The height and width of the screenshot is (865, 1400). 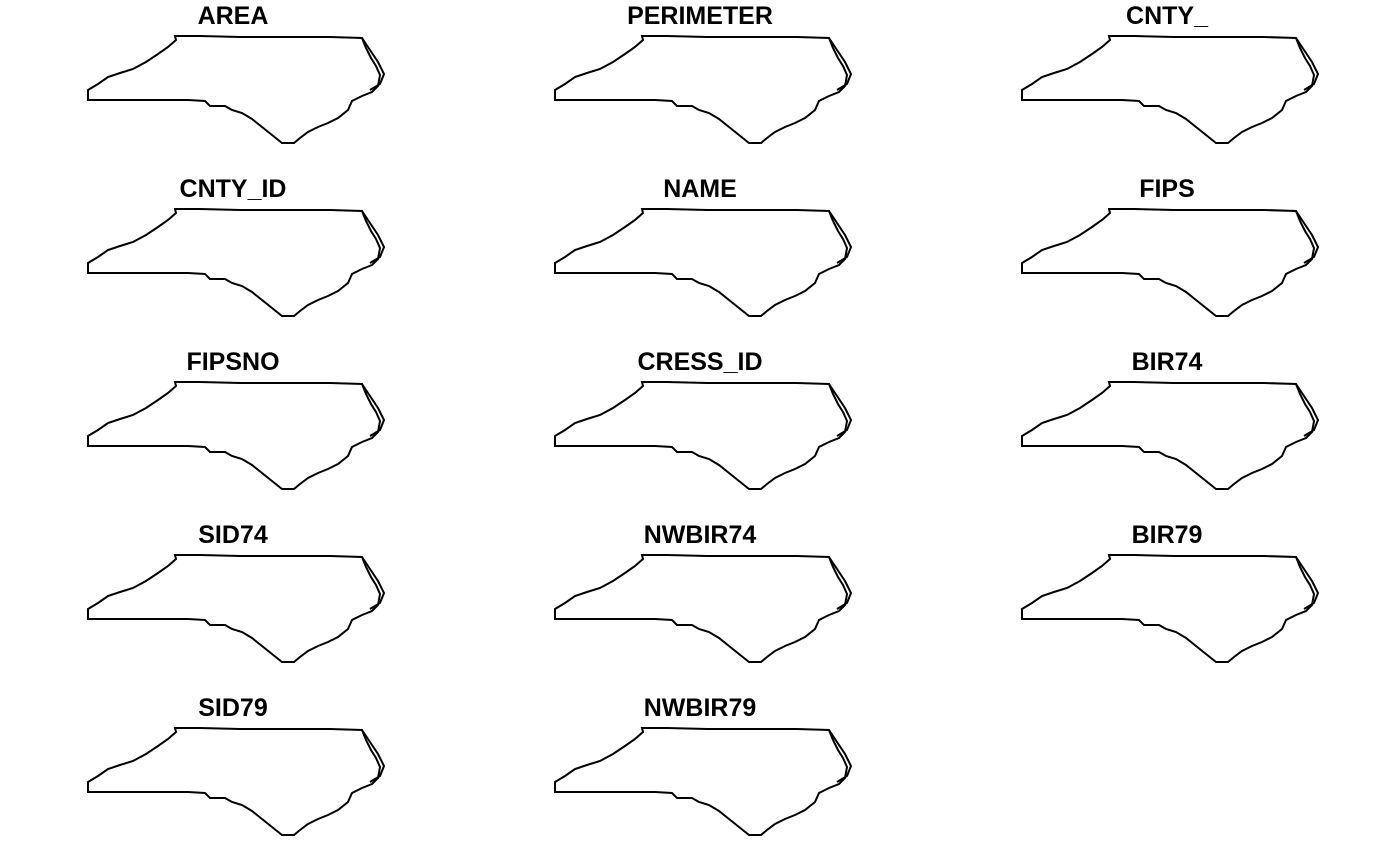 What do you see at coordinates (233, 708) in the screenshot?
I see `panel-title: SID79` at bounding box center [233, 708].